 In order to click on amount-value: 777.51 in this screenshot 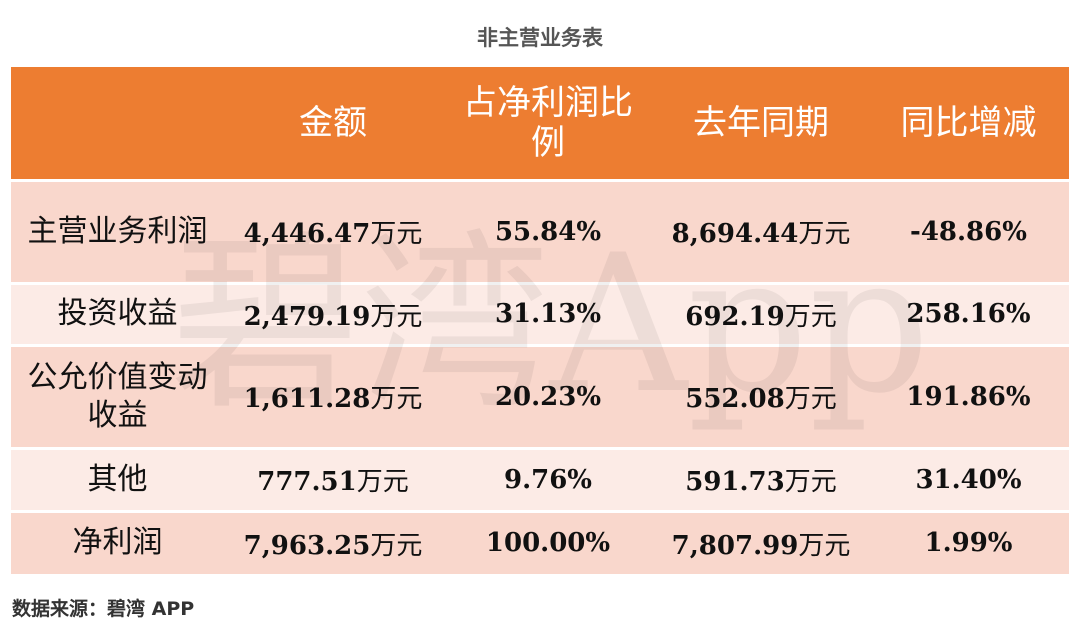, I will do `click(307, 482)`.